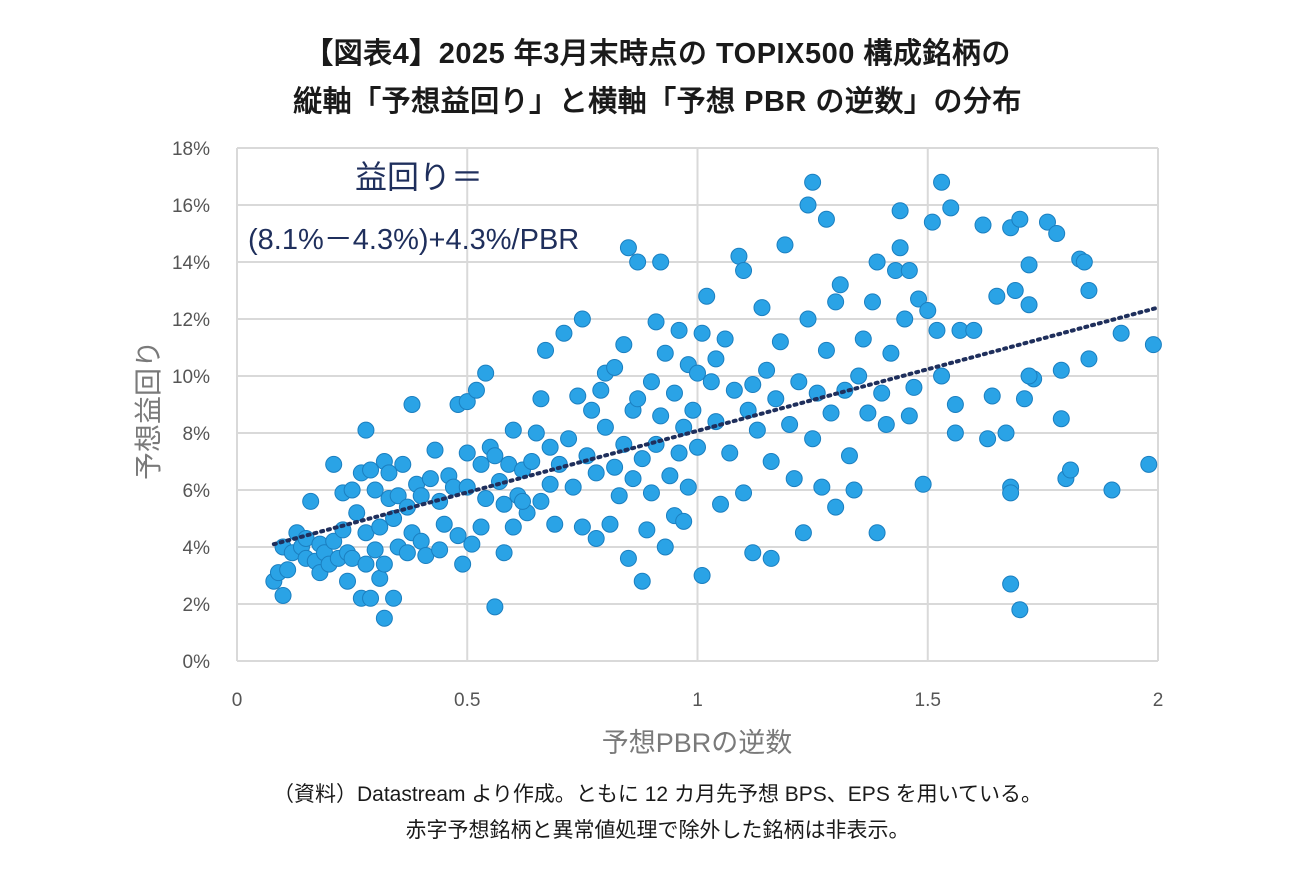  Describe the element at coordinates (657, 54) in the screenshot. I see `chart-title-line1: 【図表4】2025 年3月末時点の TOPIX500 構成銘柄の` at that location.